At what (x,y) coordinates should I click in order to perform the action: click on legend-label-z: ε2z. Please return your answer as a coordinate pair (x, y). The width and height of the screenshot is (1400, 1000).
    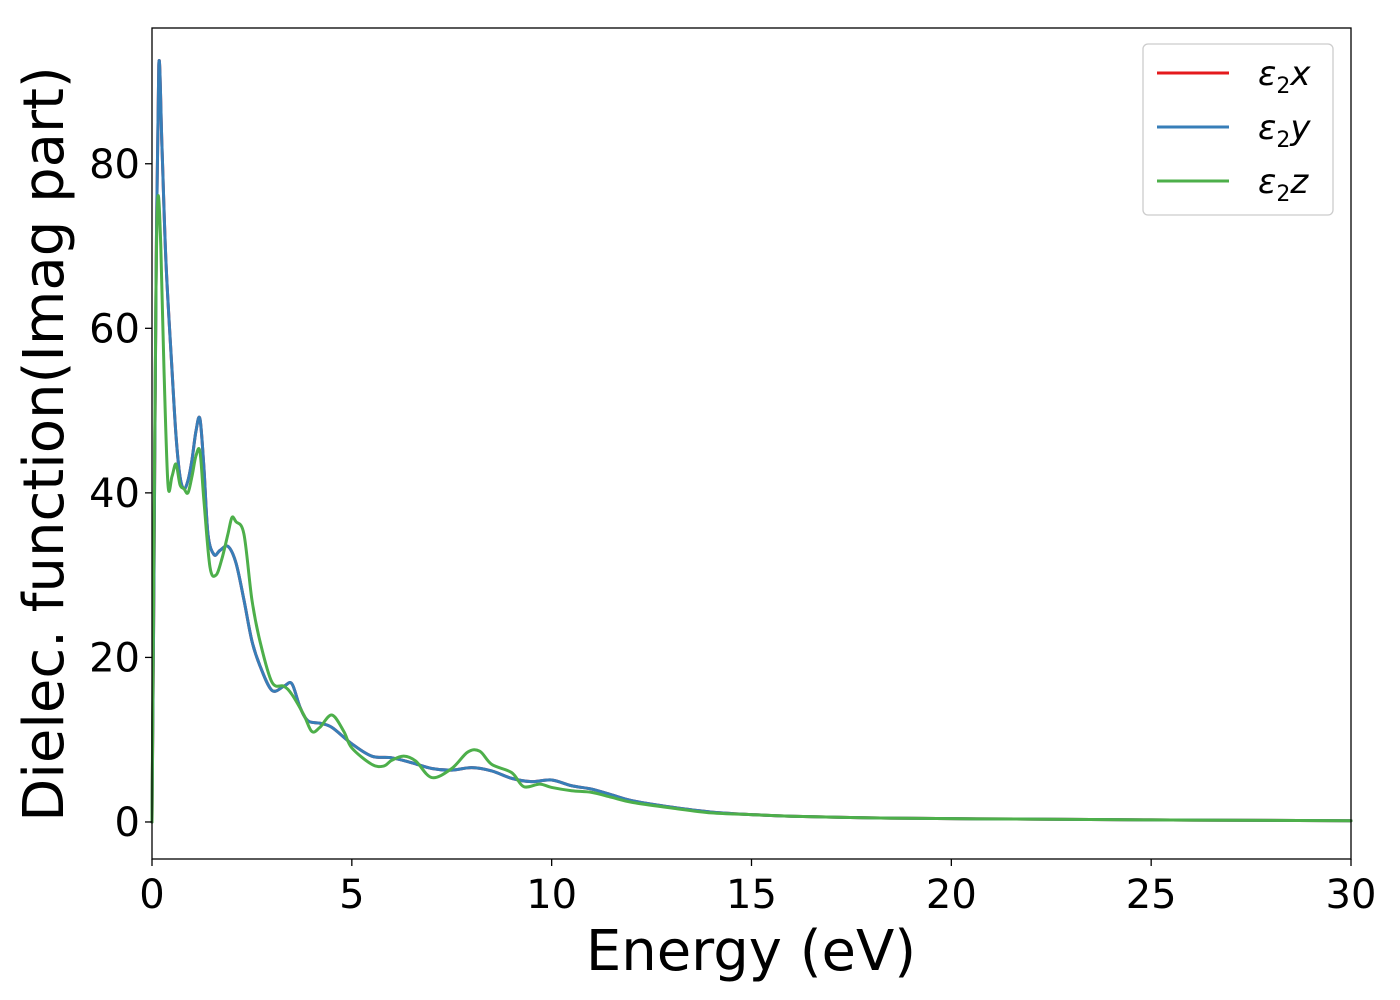
    Looking at the image, I should click on (1283, 184).